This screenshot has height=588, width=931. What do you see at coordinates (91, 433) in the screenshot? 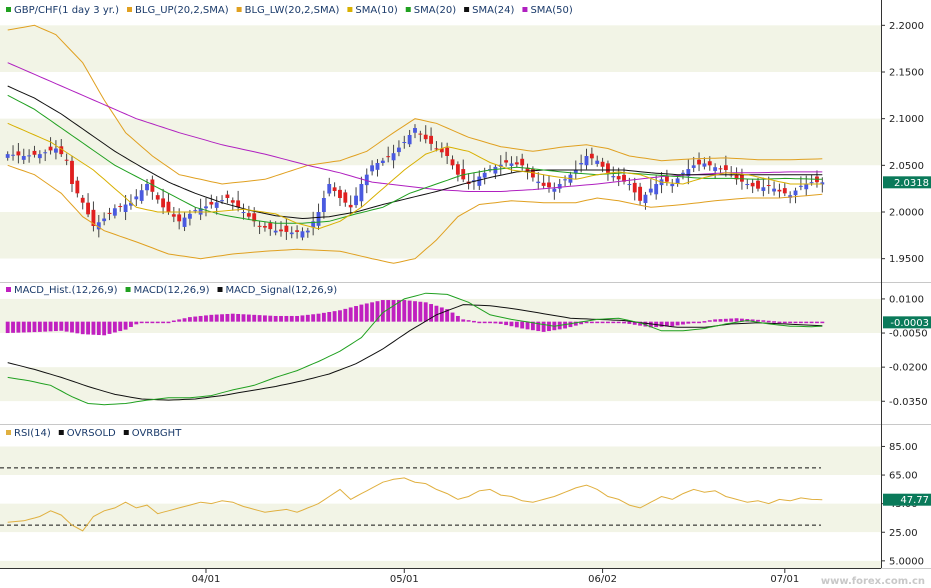
I see `legend-label: OVRSOLD` at bounding box center [91, 433].